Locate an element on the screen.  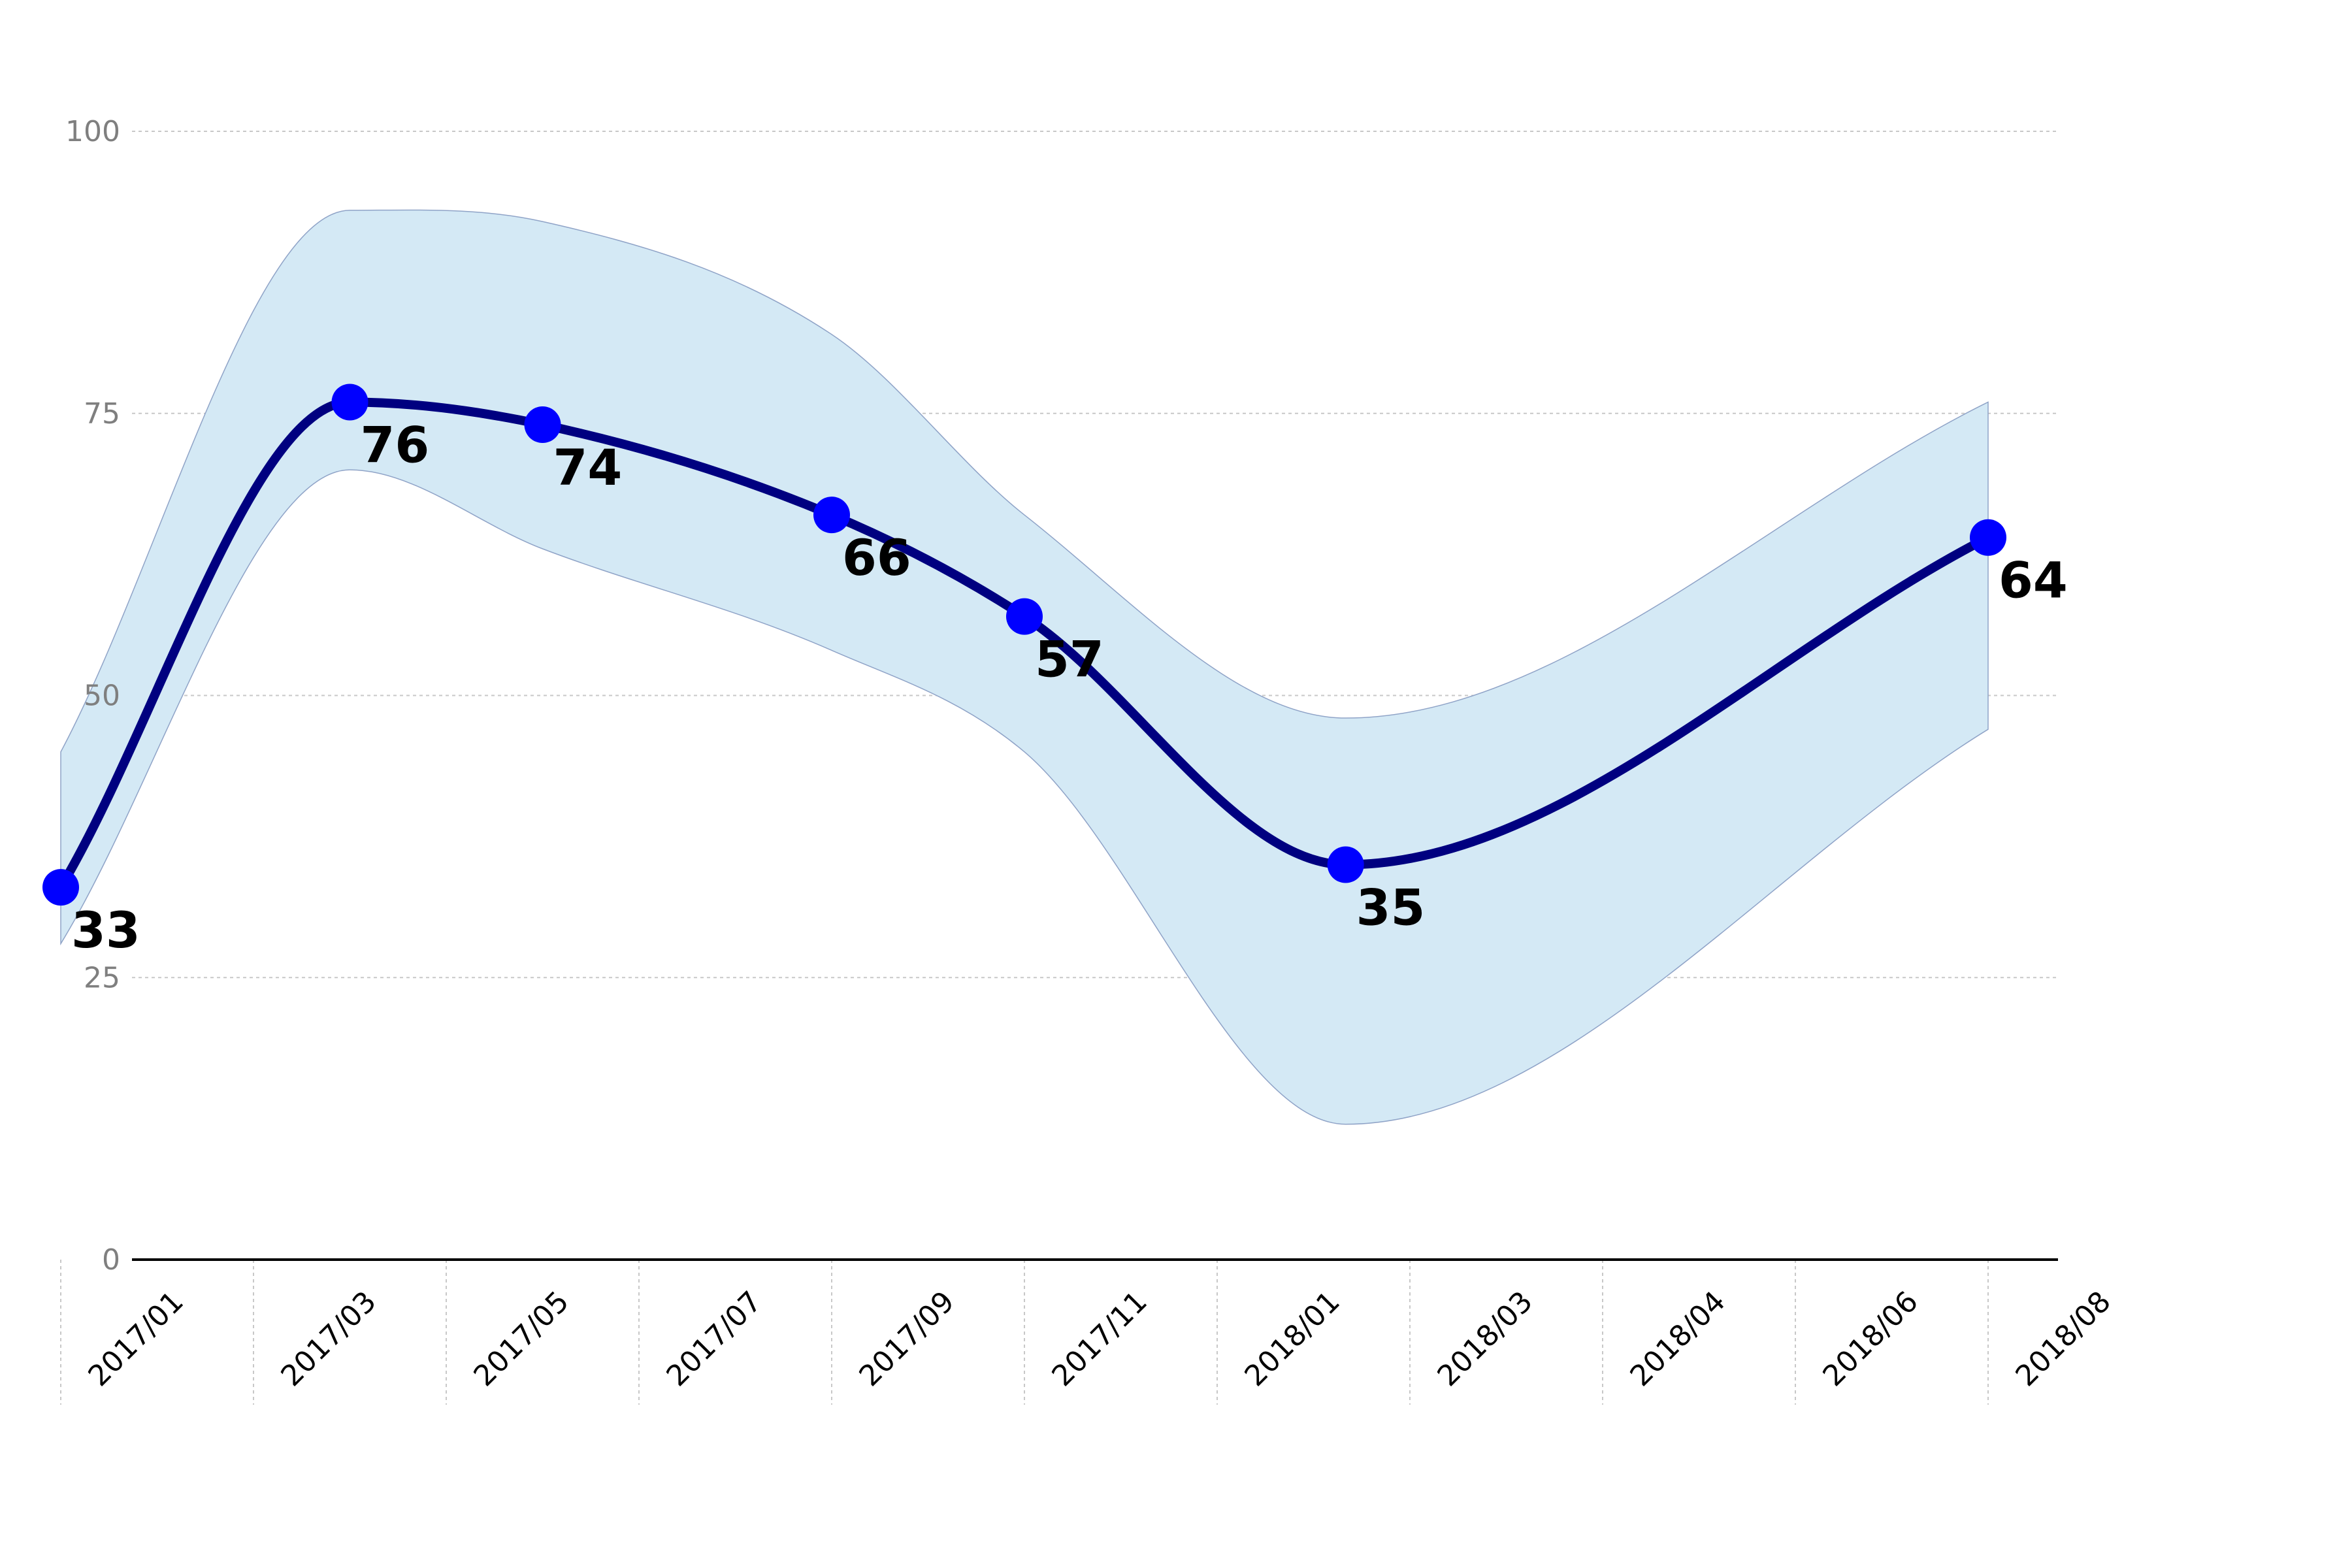
data-label: 57 is located at coordinates (1069, 659).